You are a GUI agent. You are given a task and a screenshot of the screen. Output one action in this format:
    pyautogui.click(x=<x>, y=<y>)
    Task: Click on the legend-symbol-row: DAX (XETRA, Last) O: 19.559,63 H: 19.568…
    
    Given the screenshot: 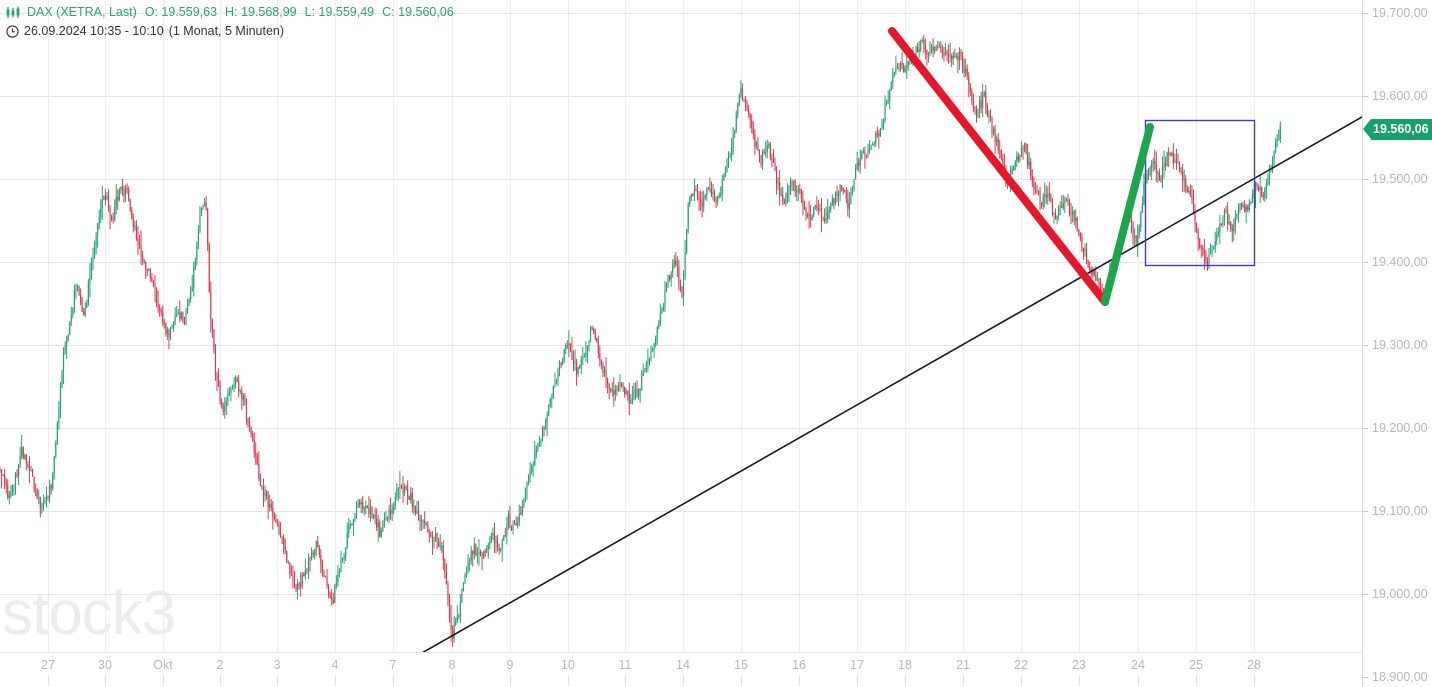 What is the action you would take?
    pyautogui.click(x=231, y=12)
    